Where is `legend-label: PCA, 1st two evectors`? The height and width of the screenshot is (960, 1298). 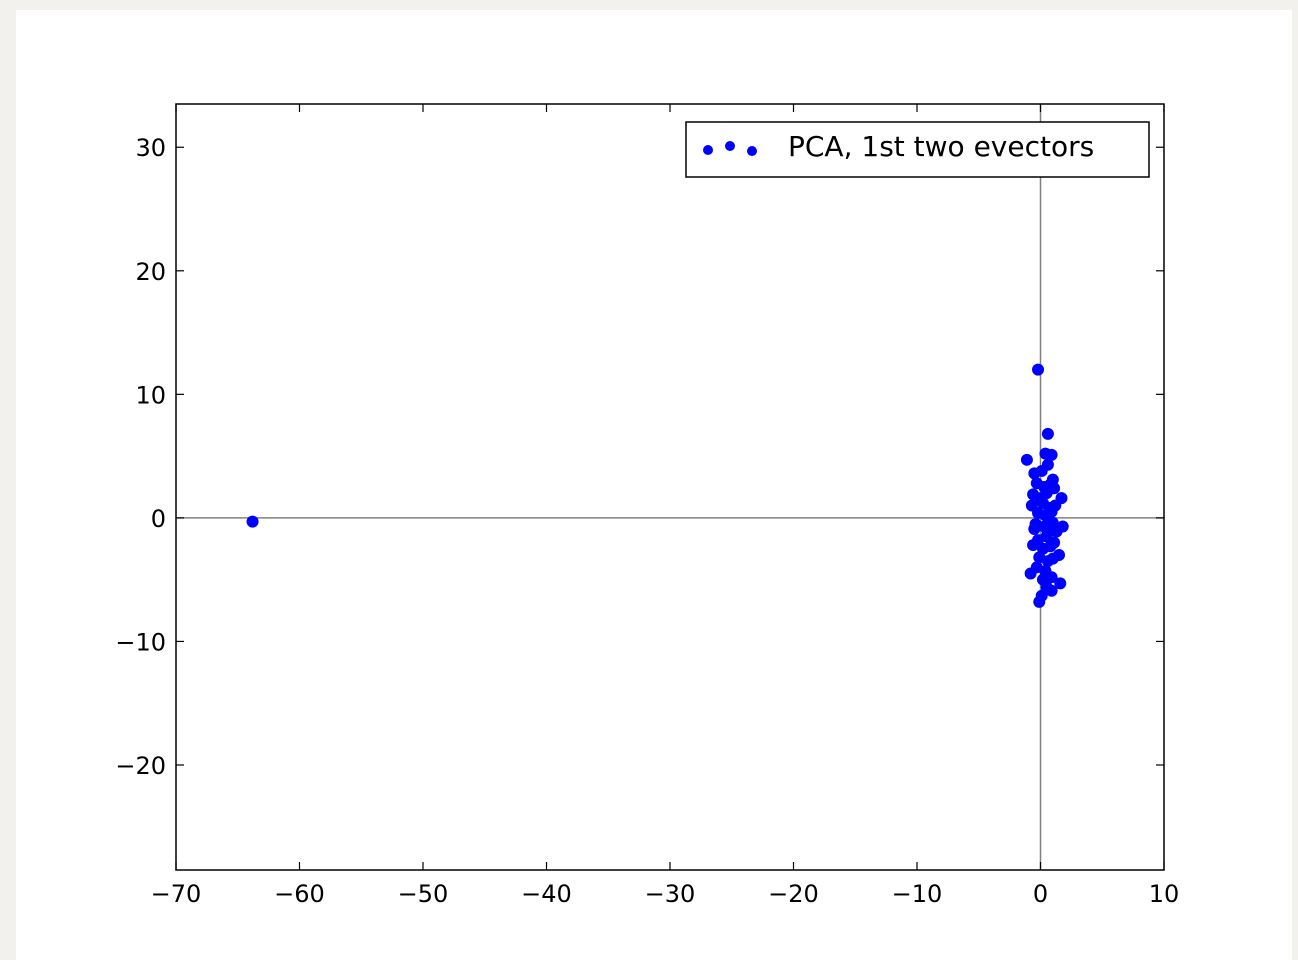 legend-label: PCA, 1st two evectors is located at coordinates (941, 146).